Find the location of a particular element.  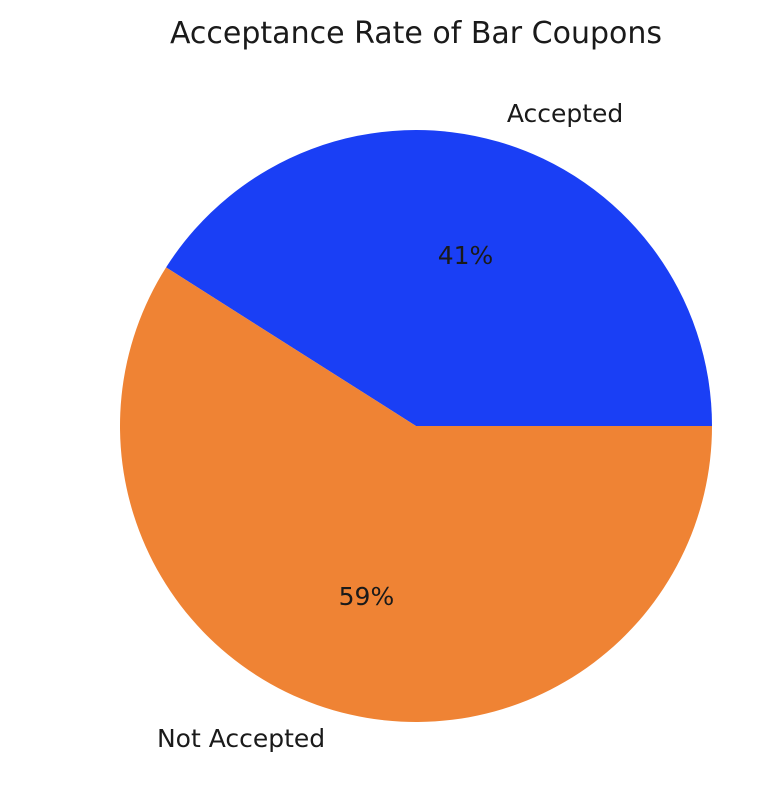

slice-label-accepted: Accepted is located at coordinates (565, 113).